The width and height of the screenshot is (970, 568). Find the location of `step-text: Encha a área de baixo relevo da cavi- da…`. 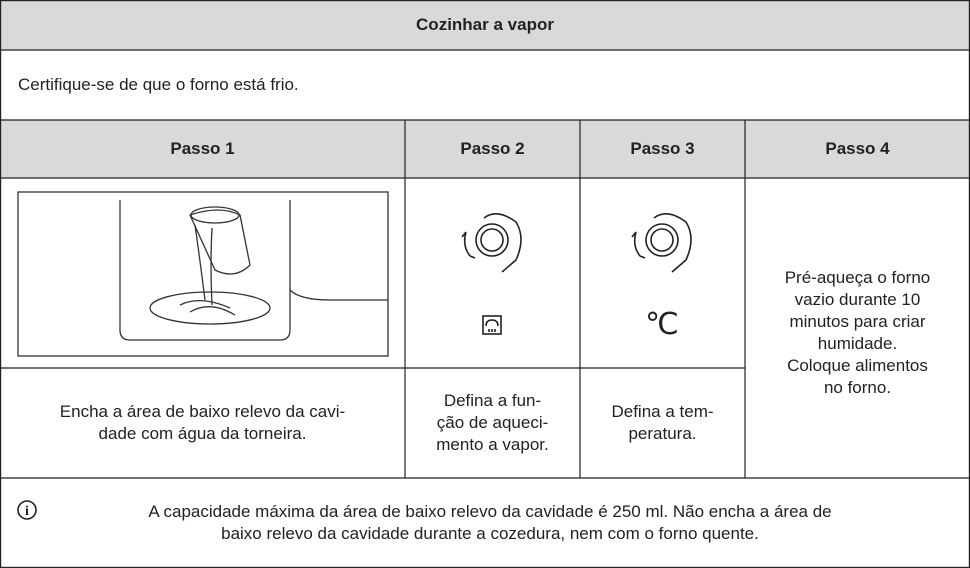

step-text: Encha a área de baixo relevo da cavi- da… is located at coordinates (202, 422).